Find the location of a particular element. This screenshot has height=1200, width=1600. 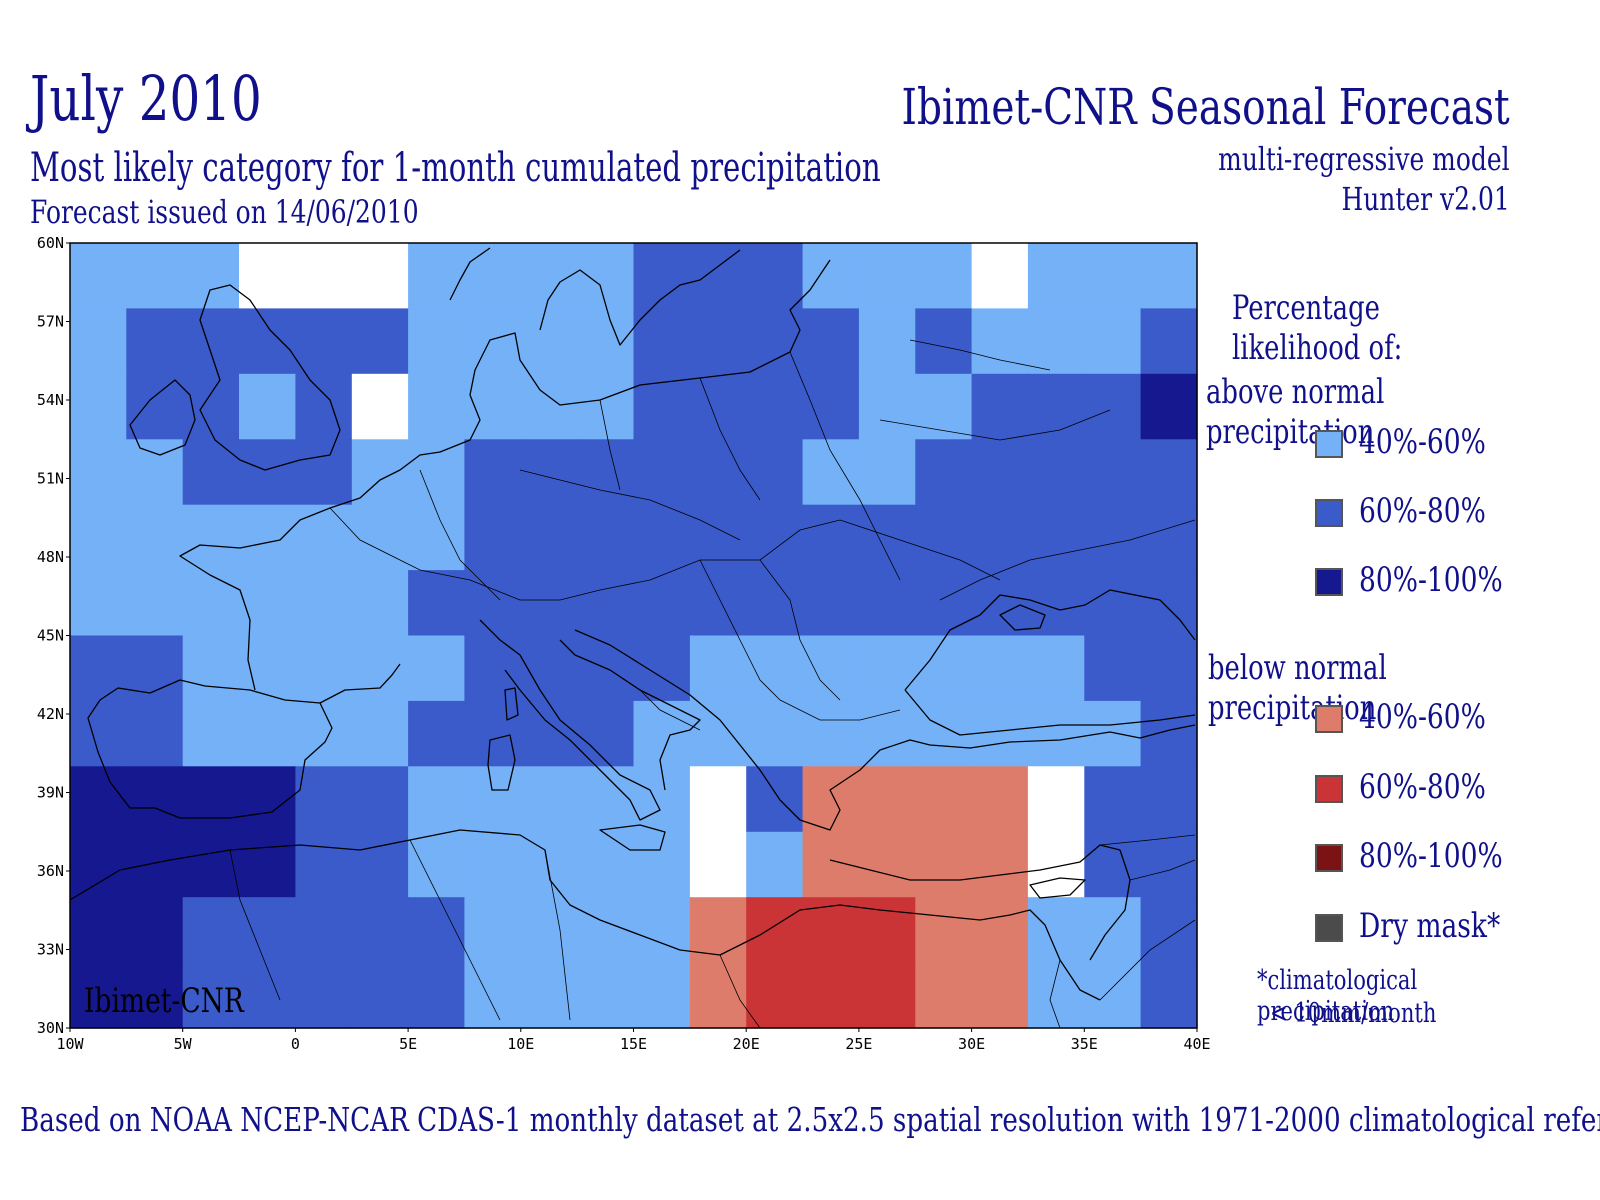

coastline-france is located at coordinates (330, 549).